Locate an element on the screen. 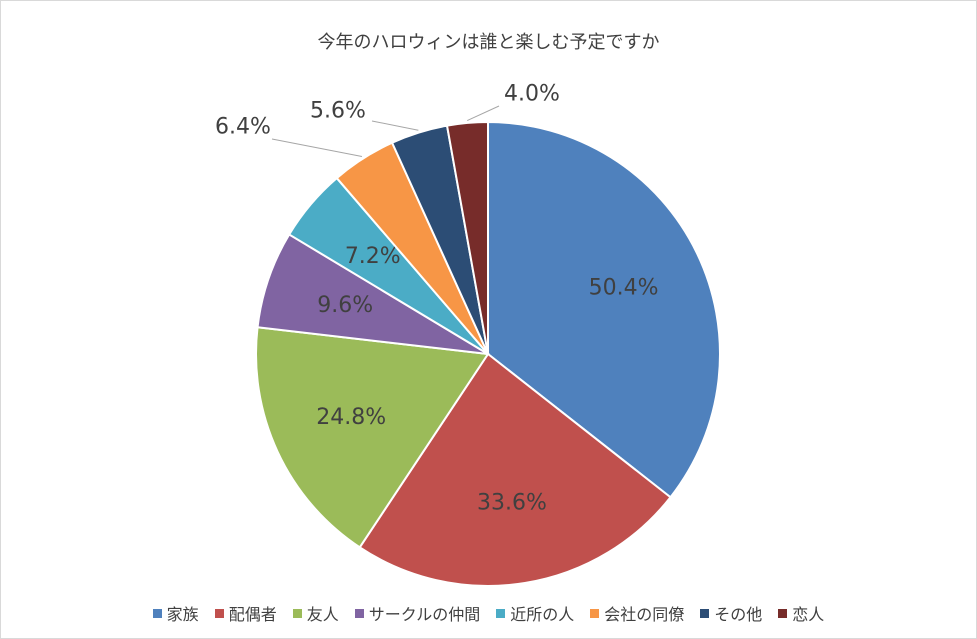 The height and width of the screenshot is (639, 977). legend-item-6: 会社の同僚 is located at coordinates (637, 613).